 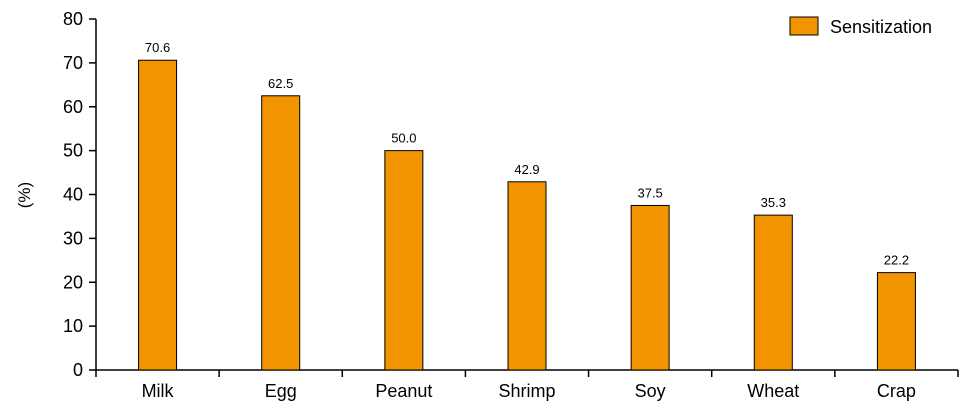 I want to click on y-tick-label: 60, so click(x=73, y=107).